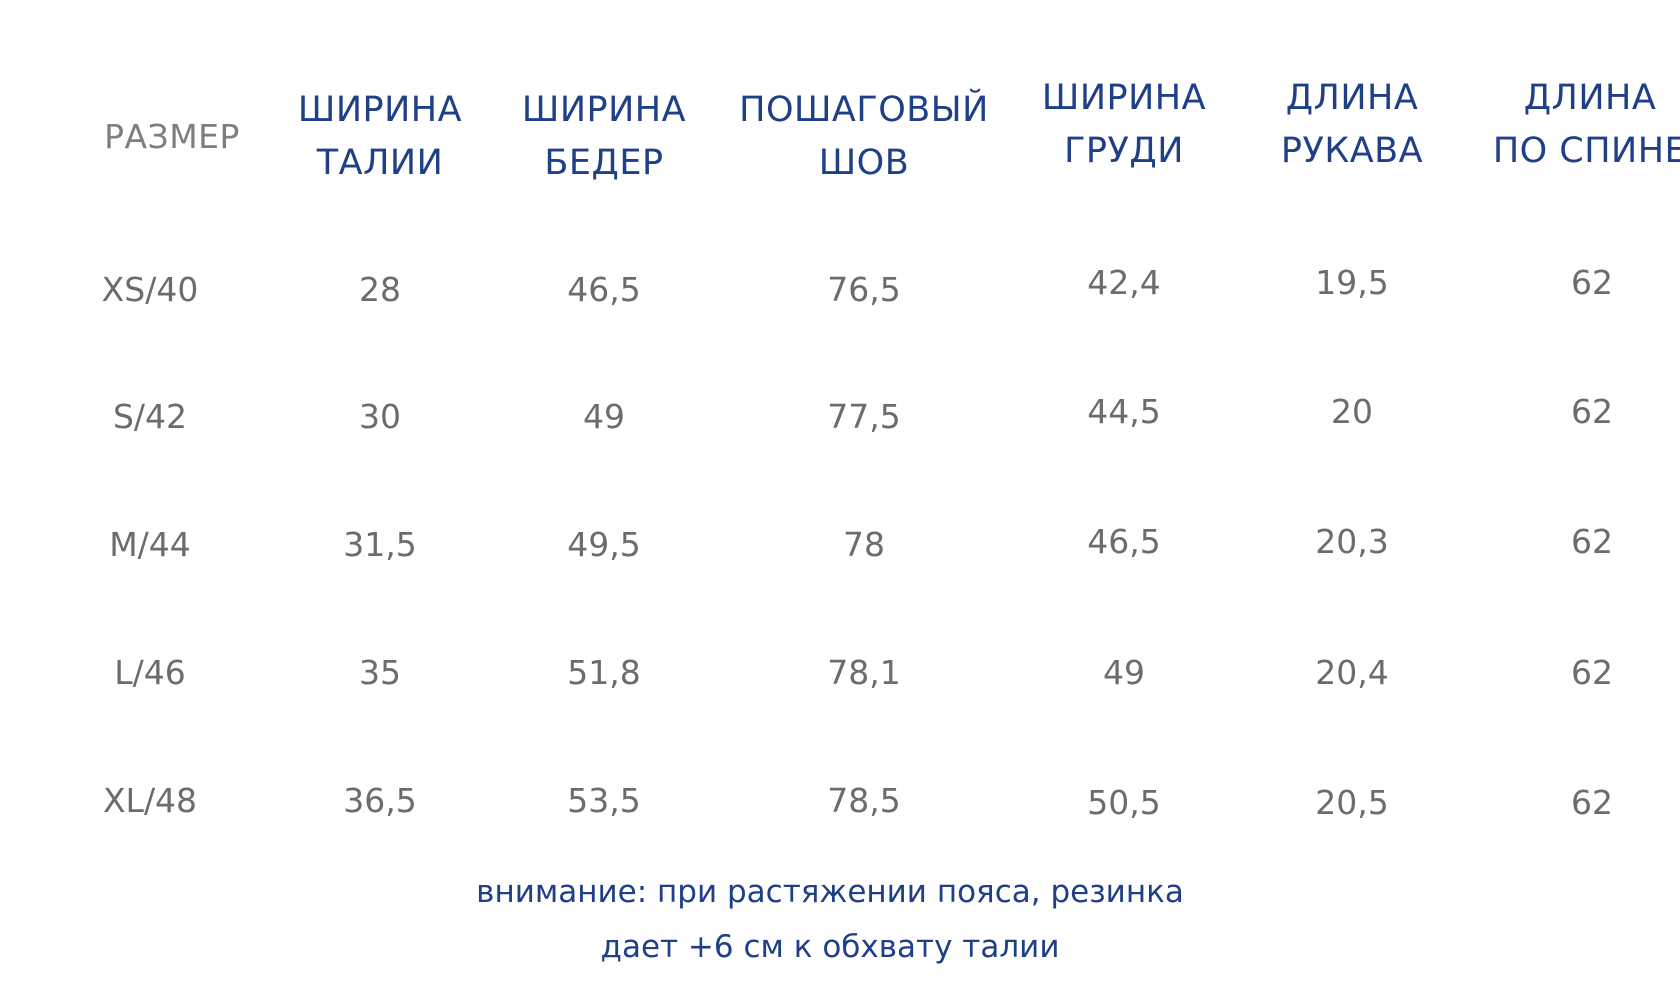 This screenshot has height=1000, width=1680. Describe the element at coordinates (1352, 802) in the screenshot. I see `table-cell-sleeve: 20,5` at that location.